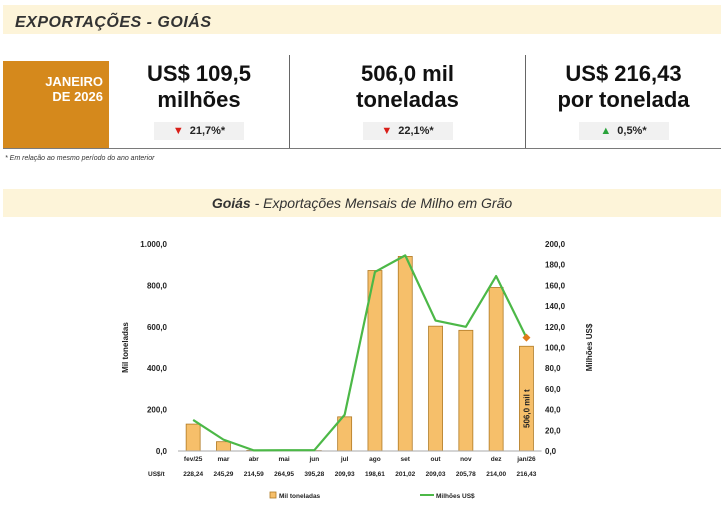 The image size is (727, 517). Describe the element at coordinates (283, 459) in the screenshot. I see `x-tick-label: mai` at that location.